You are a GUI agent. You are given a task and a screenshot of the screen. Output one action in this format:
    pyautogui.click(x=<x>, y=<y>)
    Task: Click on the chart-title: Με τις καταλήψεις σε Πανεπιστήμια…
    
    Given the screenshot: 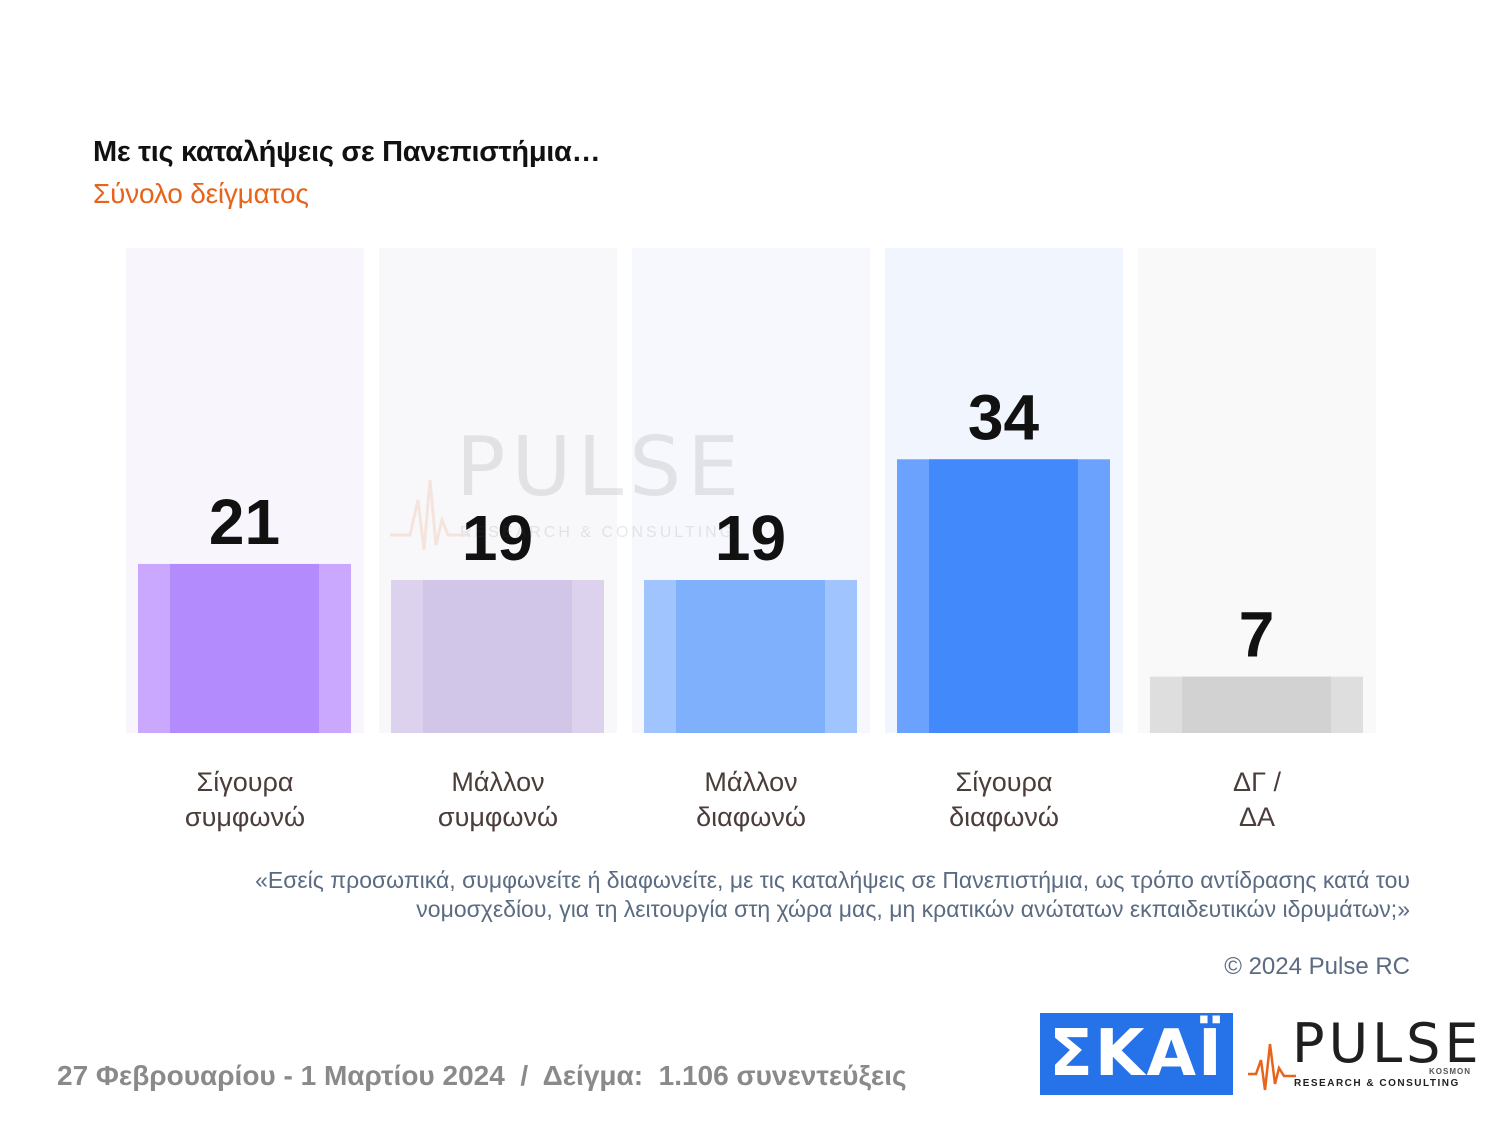 What is the action you would take?
    pyautogui.click(x=347, y=152)
    